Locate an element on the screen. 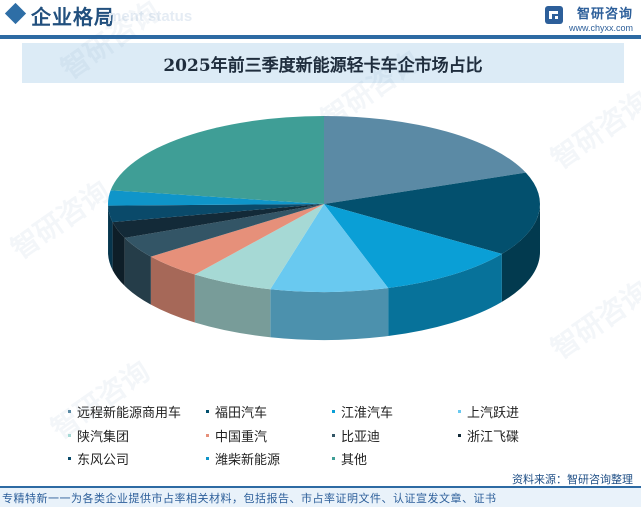 This screenshot has width=641, height=507. legend-item: 江淮汽车 is located at coordinates (362, 411).